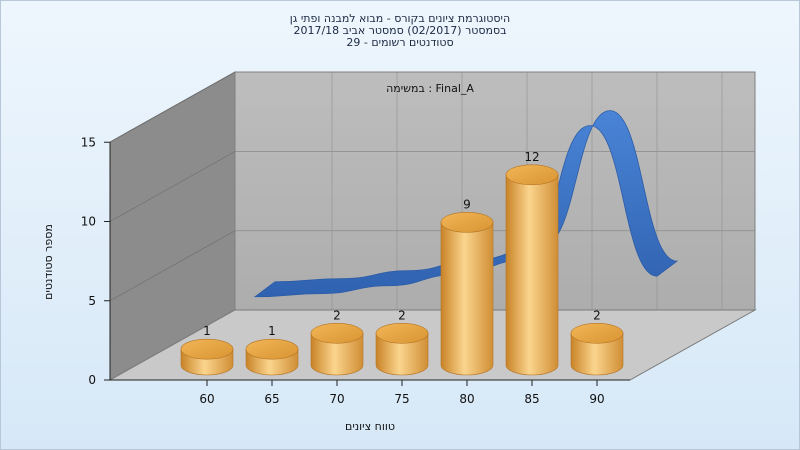 The image size is (800, 450). I want to click on bar-value-label: 9, so click(467, 204).